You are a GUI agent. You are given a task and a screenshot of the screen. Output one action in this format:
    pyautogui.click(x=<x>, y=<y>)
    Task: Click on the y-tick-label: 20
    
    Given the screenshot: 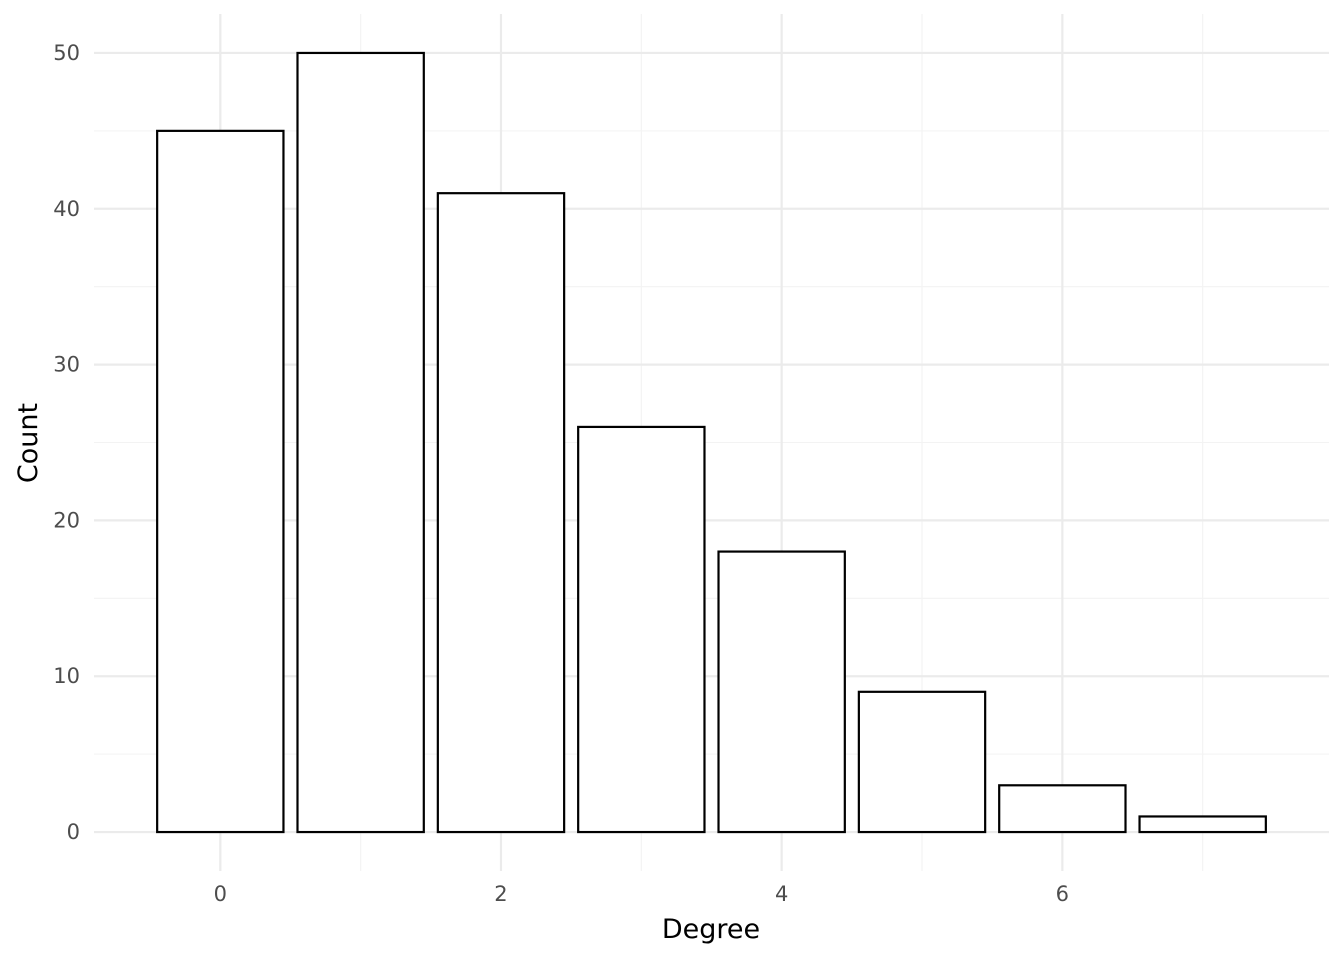 What is the action you would take?
    pyautogui.click(x=66, y=520)
    